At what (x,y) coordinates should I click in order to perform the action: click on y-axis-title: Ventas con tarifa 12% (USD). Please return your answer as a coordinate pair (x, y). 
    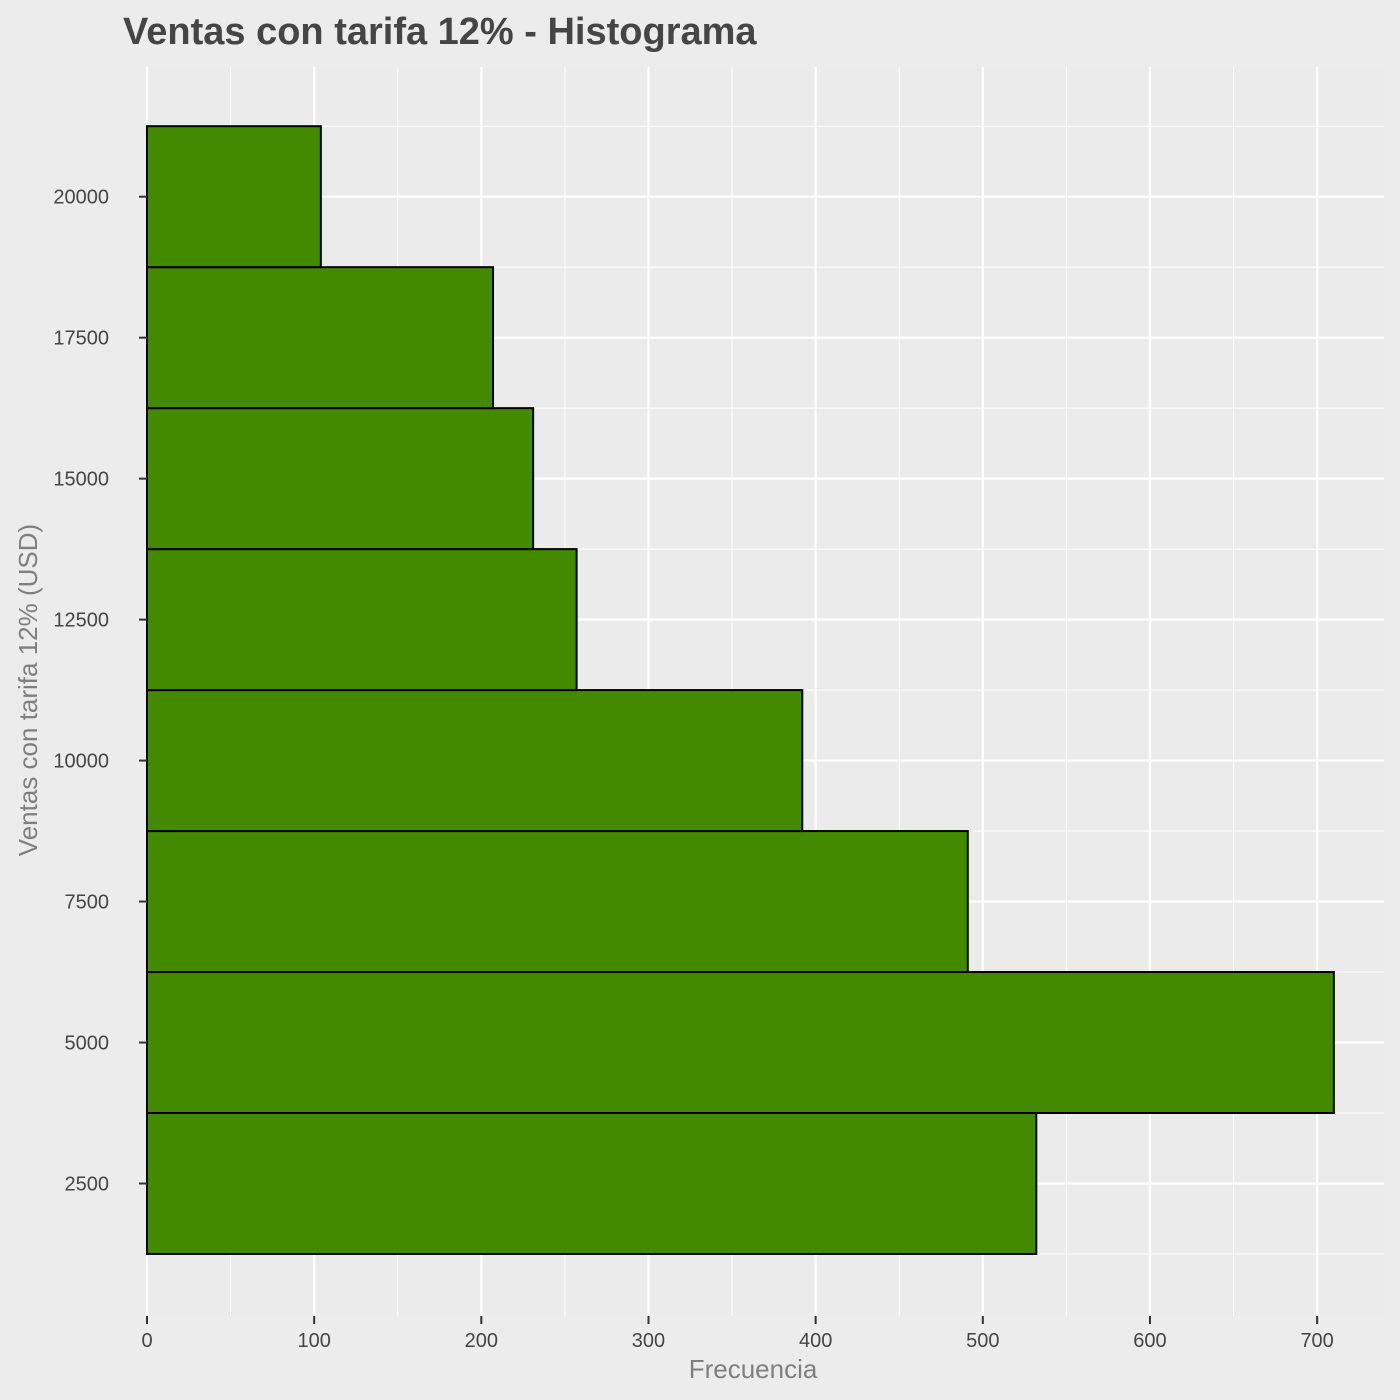
    Looking at the image, I should click on (28, 690).